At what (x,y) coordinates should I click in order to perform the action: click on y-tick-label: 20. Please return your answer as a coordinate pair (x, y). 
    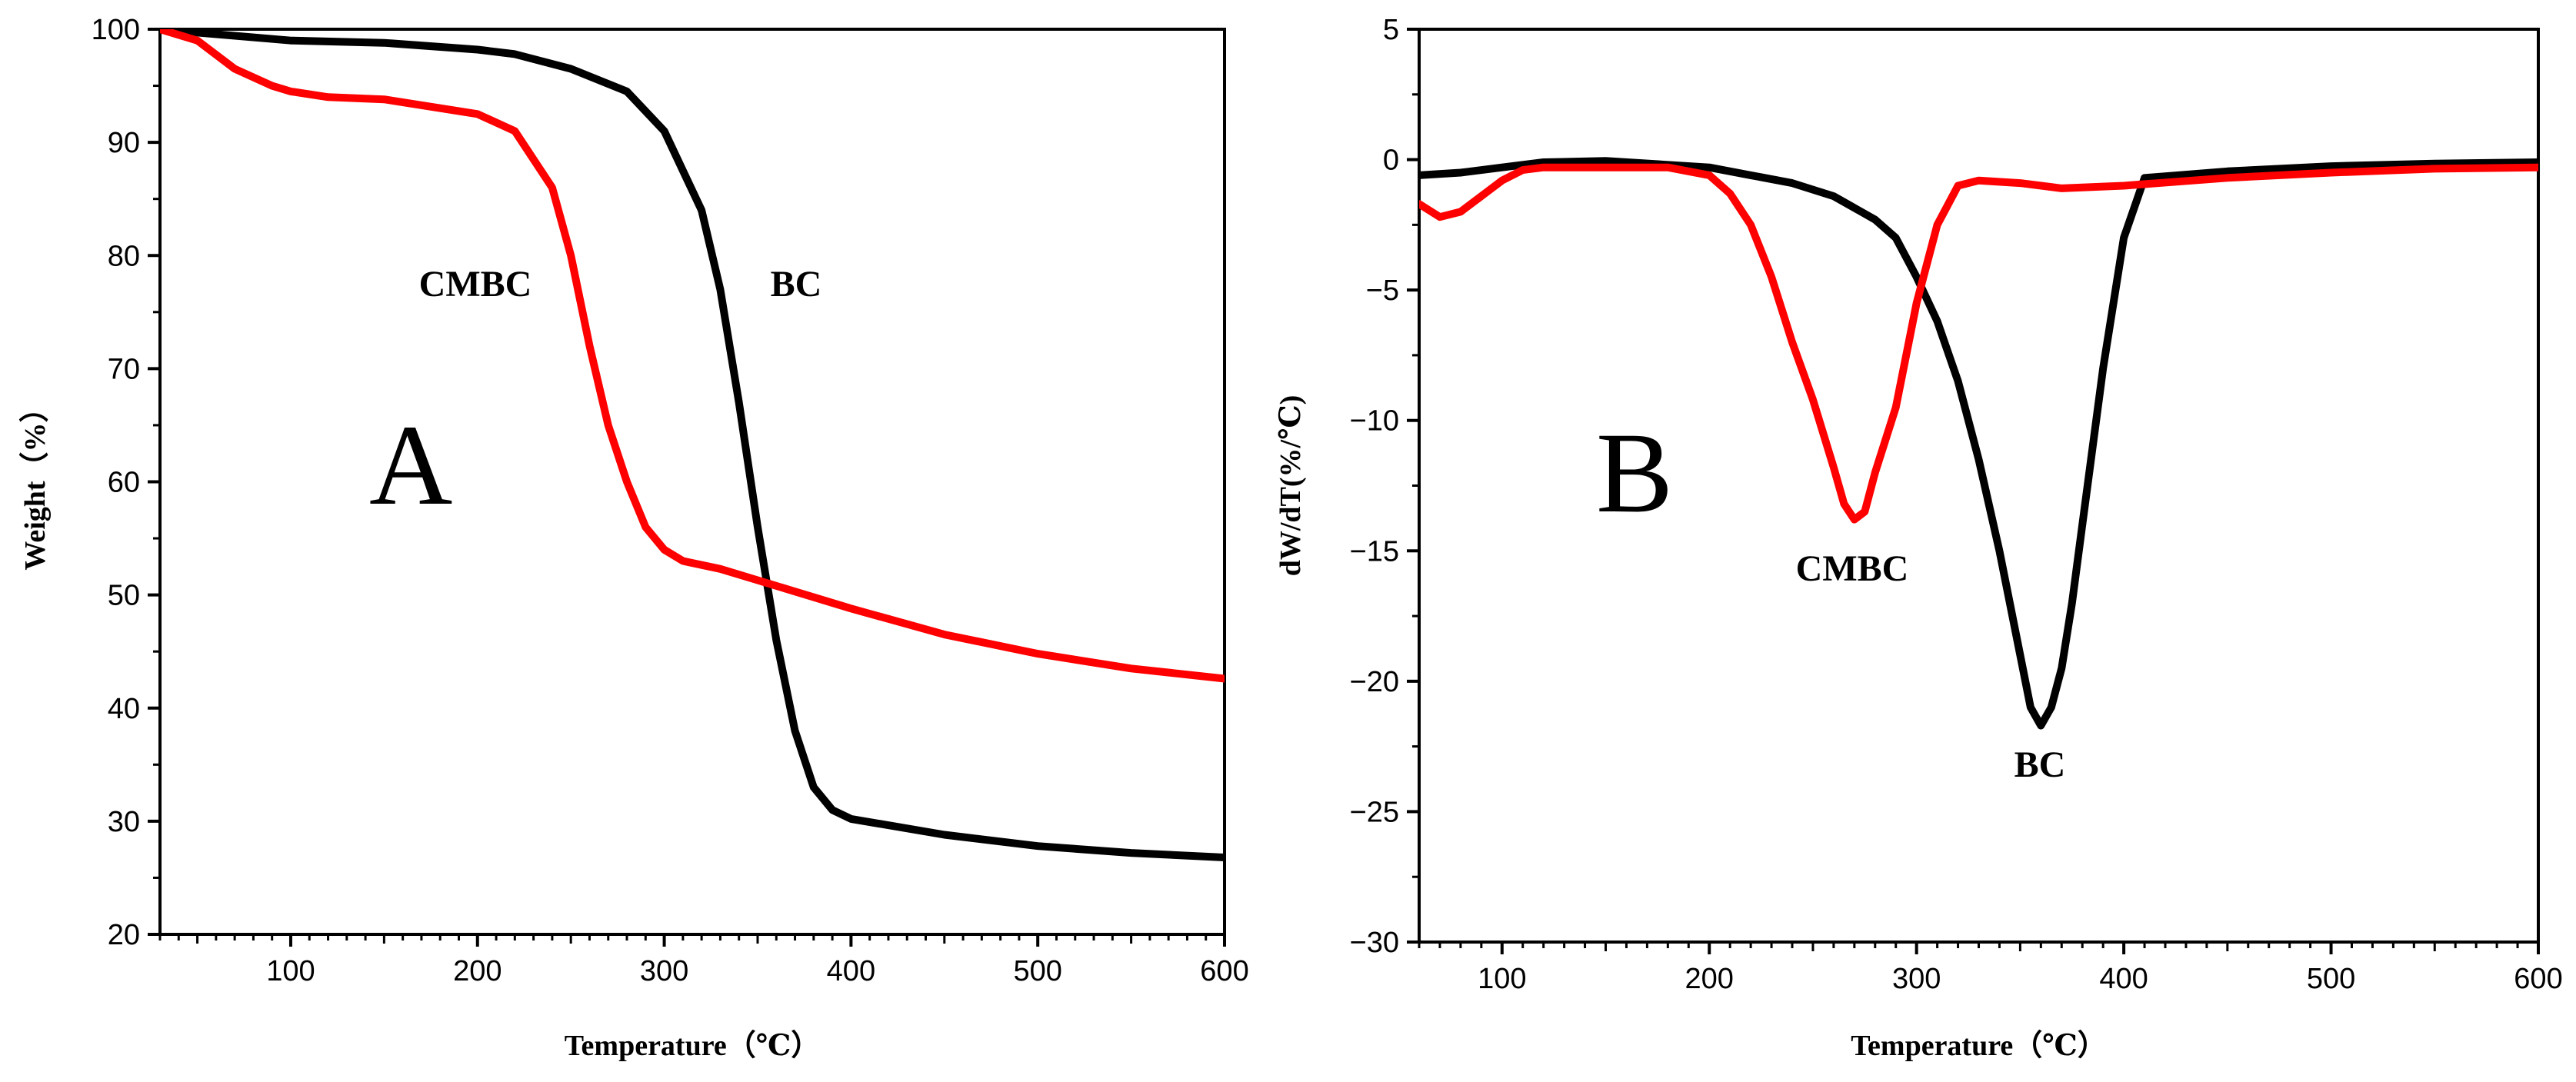
    Looking at the image, I should click on (124, 935).